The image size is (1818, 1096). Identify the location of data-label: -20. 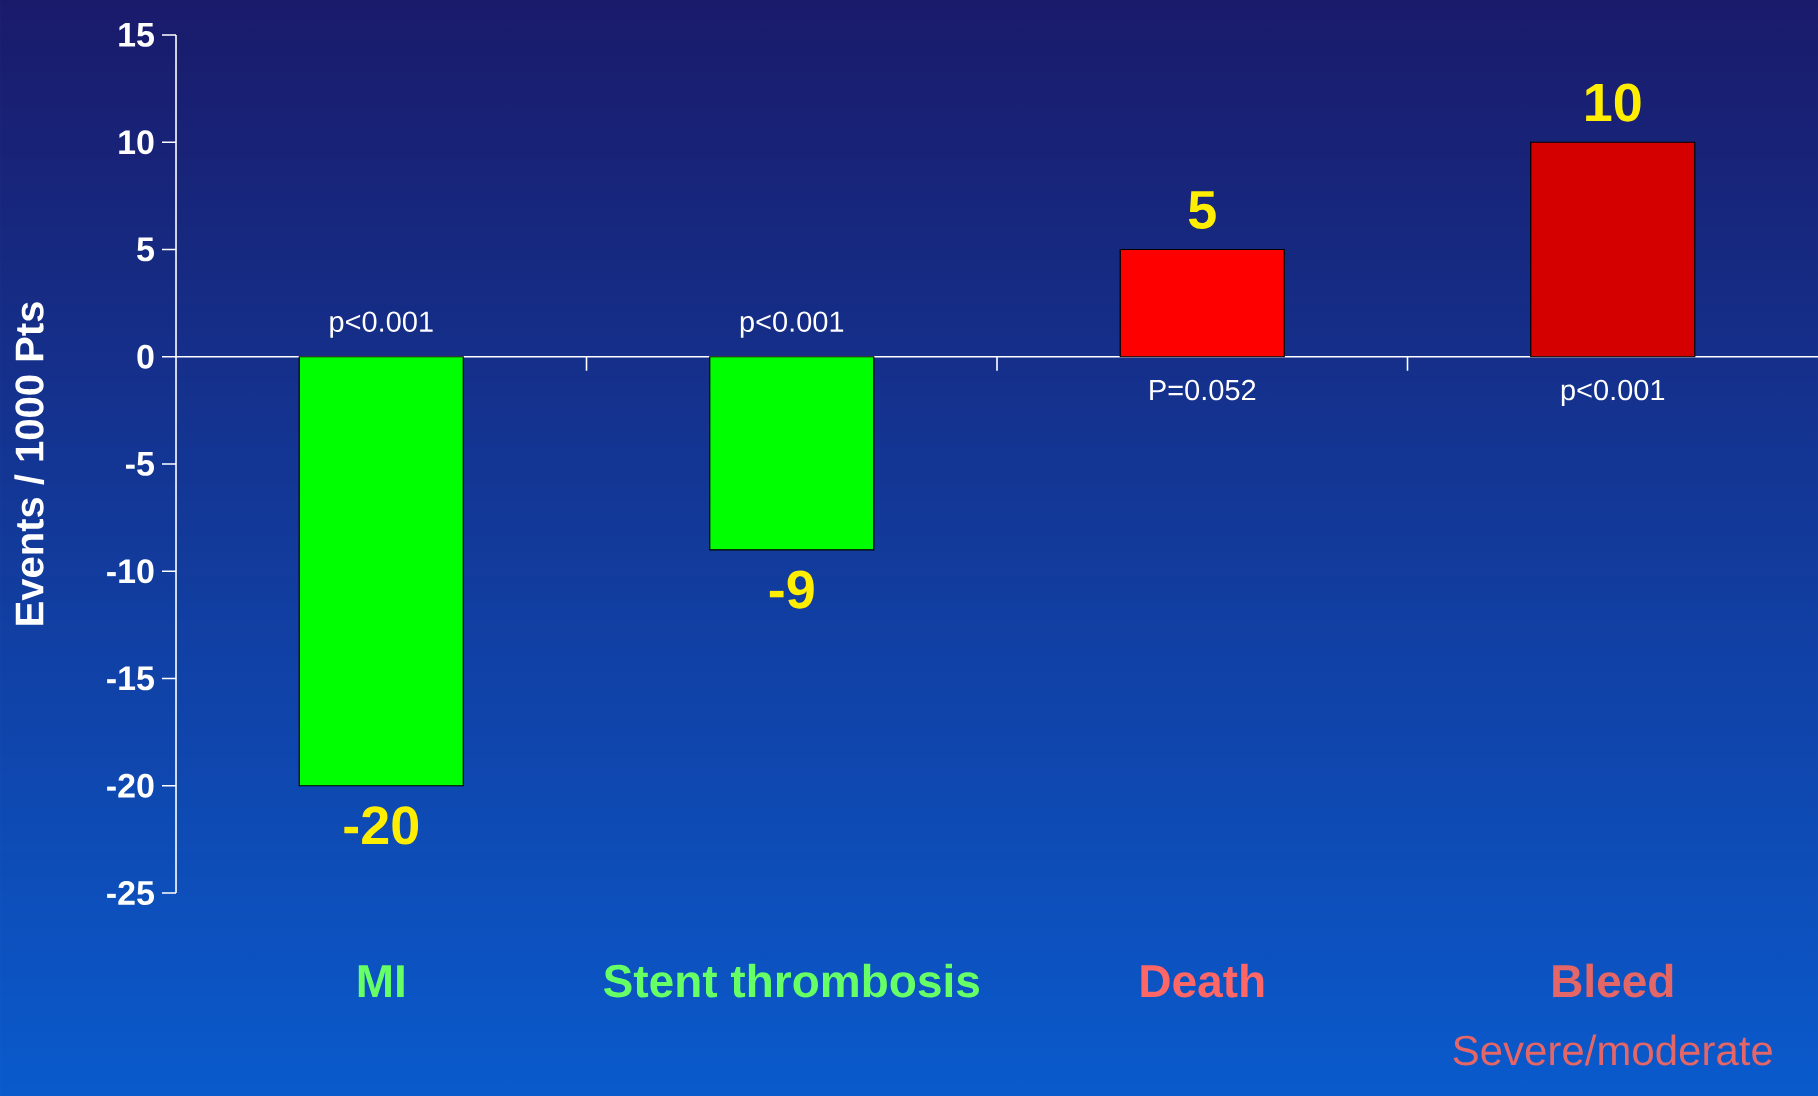
(381, 825).